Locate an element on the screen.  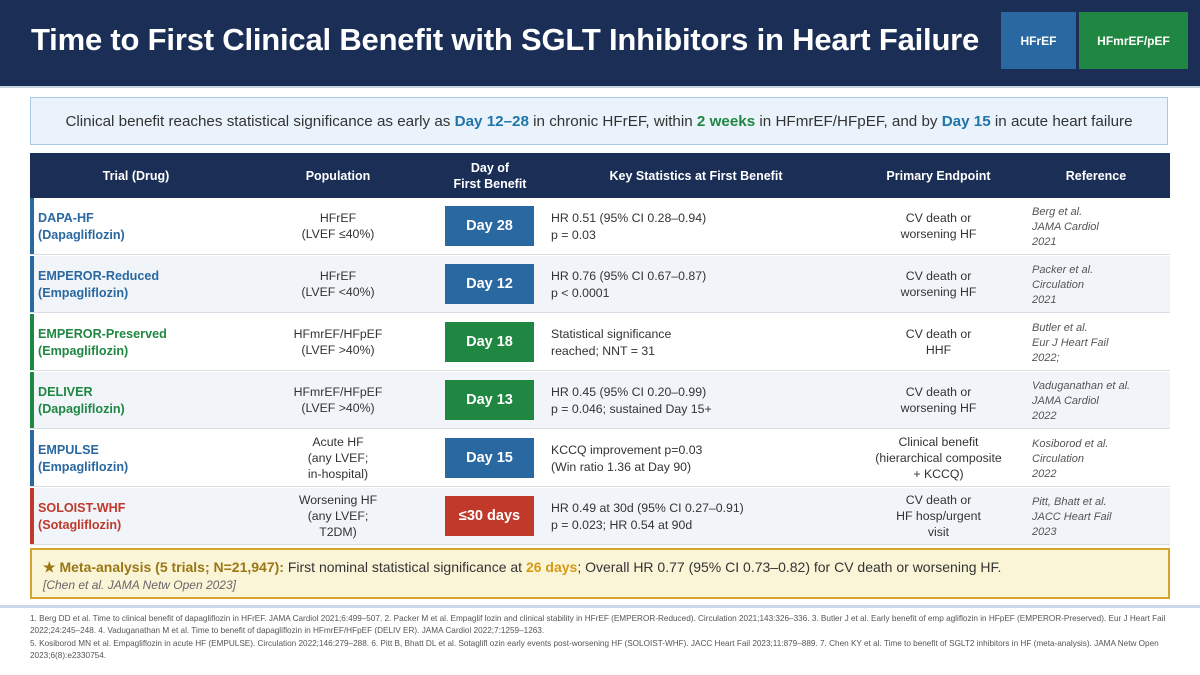
star-icon: ★ is located at coordinates (49, 567).